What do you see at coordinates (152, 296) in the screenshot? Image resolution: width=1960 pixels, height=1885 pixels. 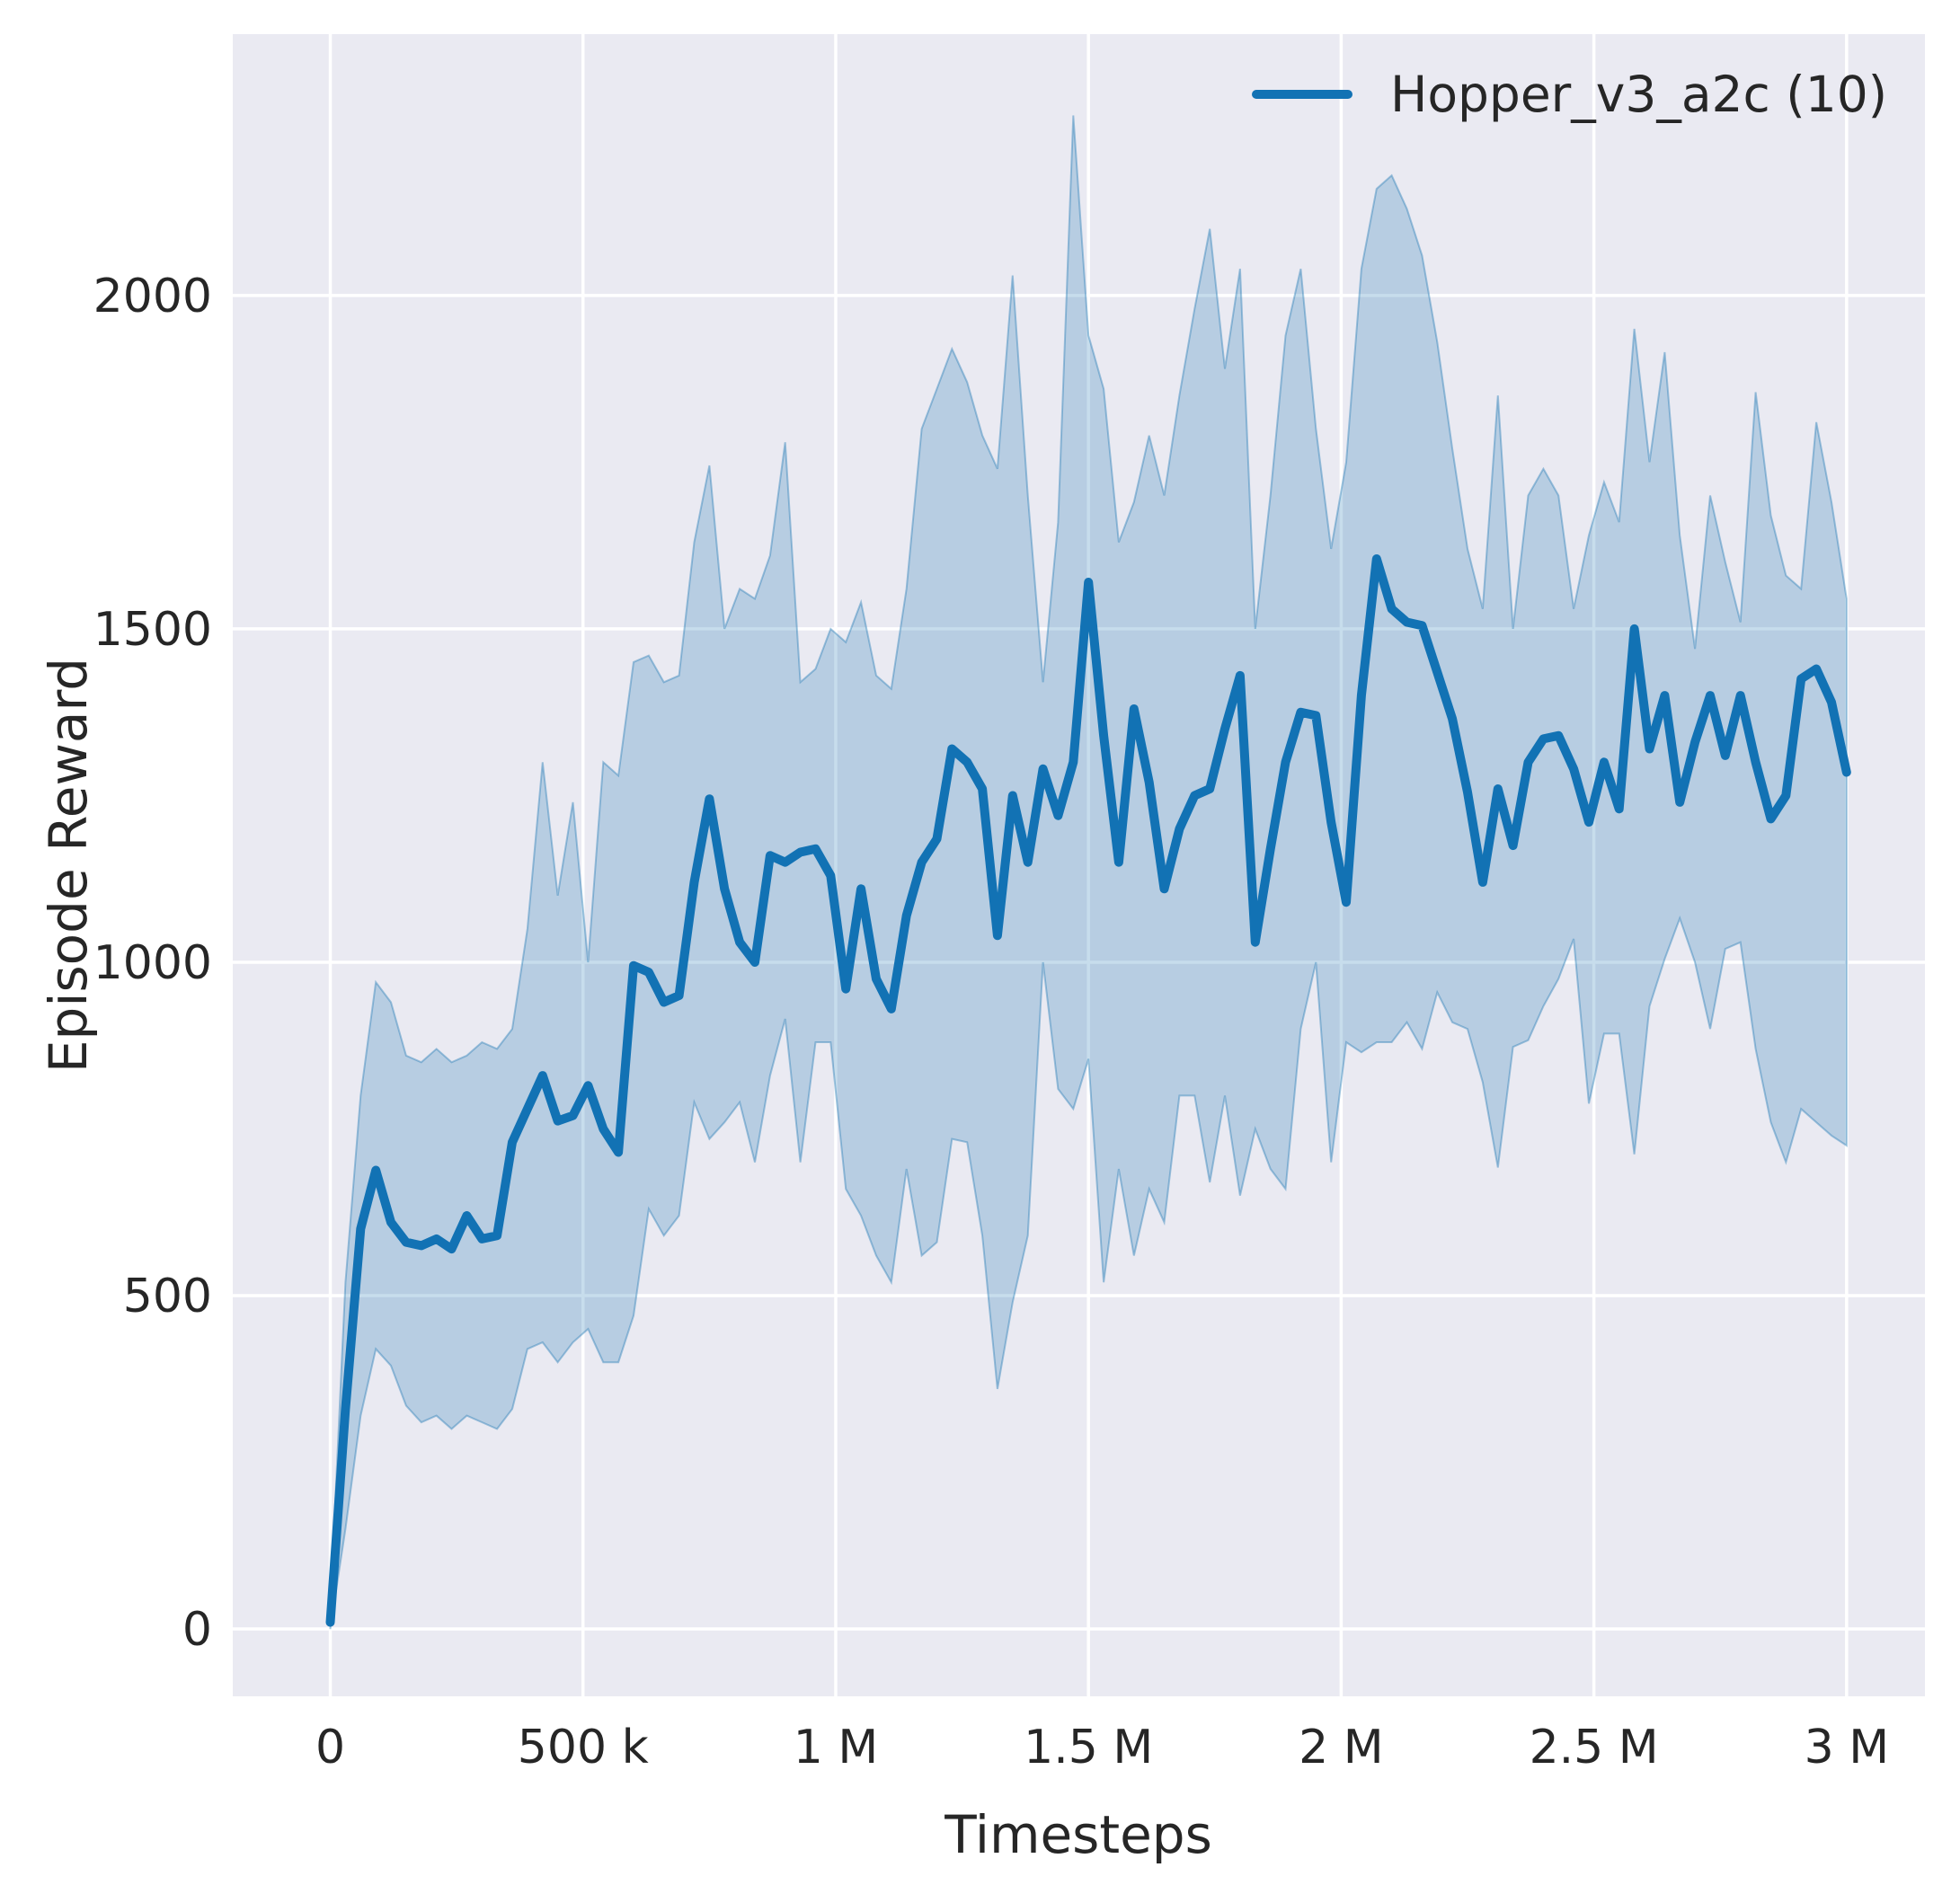 I see `y-tick-label: 2000` at bounding box center [152, 296].